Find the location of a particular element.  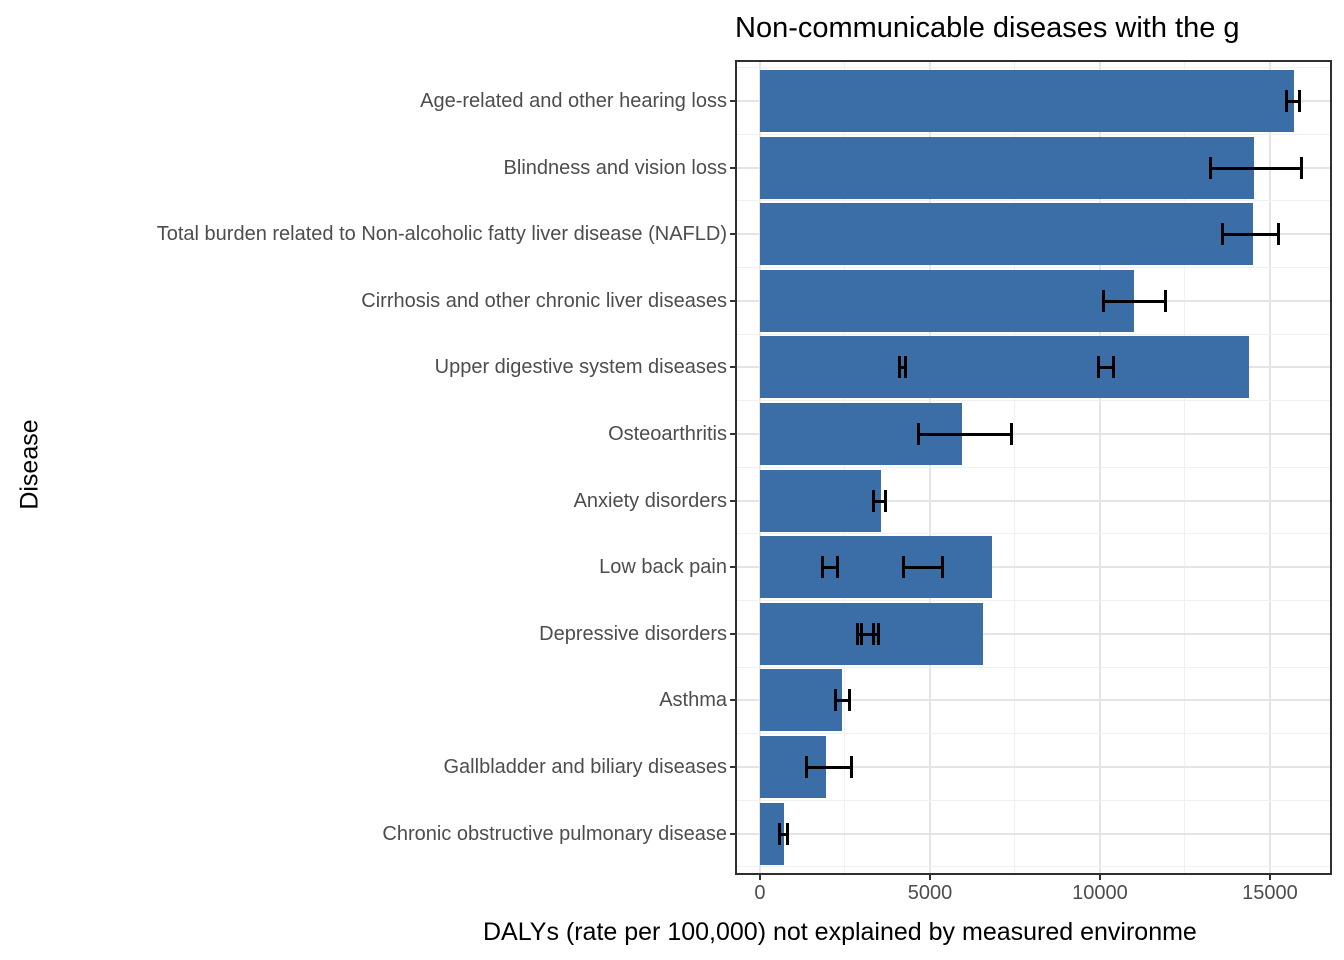

chart-title: Non-communicable diseases with the g is located at coordinates (987, 28).